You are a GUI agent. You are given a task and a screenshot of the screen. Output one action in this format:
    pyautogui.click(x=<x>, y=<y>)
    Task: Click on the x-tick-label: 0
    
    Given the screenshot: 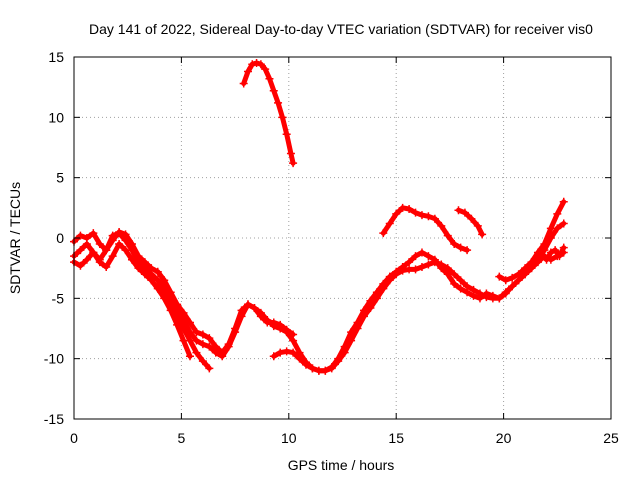 What is the action you would take?
    pyautogui.click(x=74, y=438)
    